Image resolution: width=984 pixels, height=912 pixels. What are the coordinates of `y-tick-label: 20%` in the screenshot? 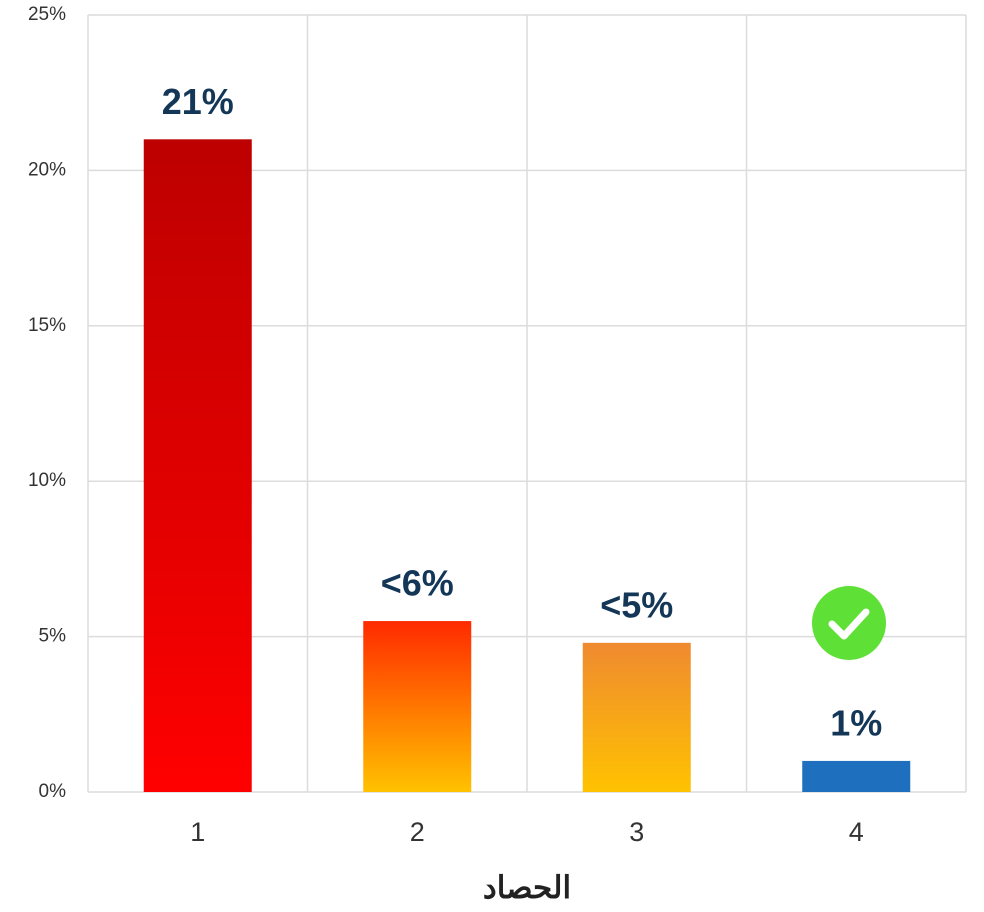 It's located at (47, 169).